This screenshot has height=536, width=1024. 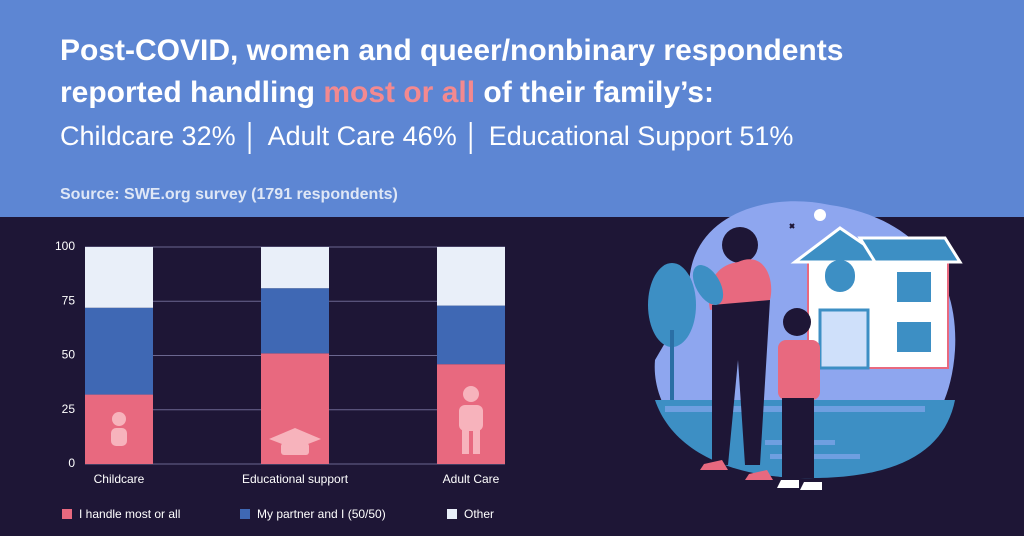 I want to click on y-tick-label: 75, so click(x=69, y=300).